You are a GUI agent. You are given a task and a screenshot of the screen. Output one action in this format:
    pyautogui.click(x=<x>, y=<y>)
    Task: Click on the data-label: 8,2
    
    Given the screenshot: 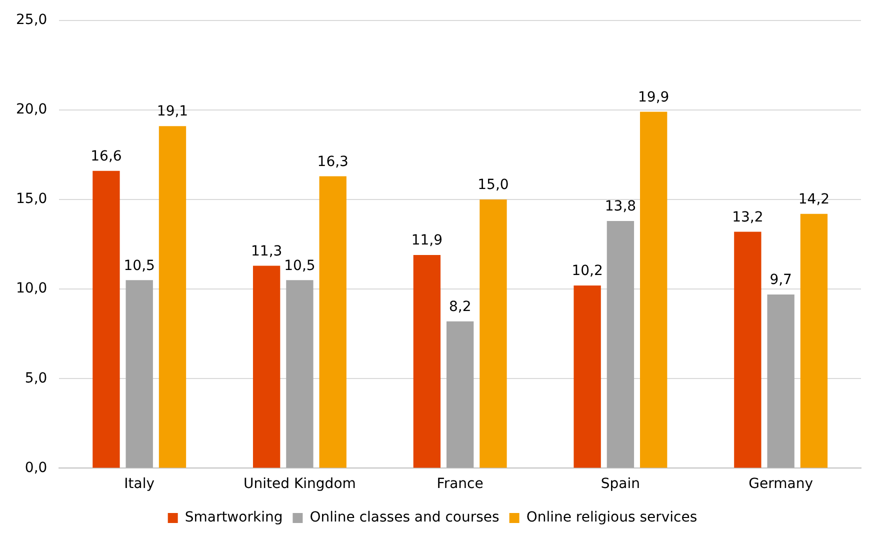 What is the action you would take?
    pyautogui.click(x=460, y=306)
    